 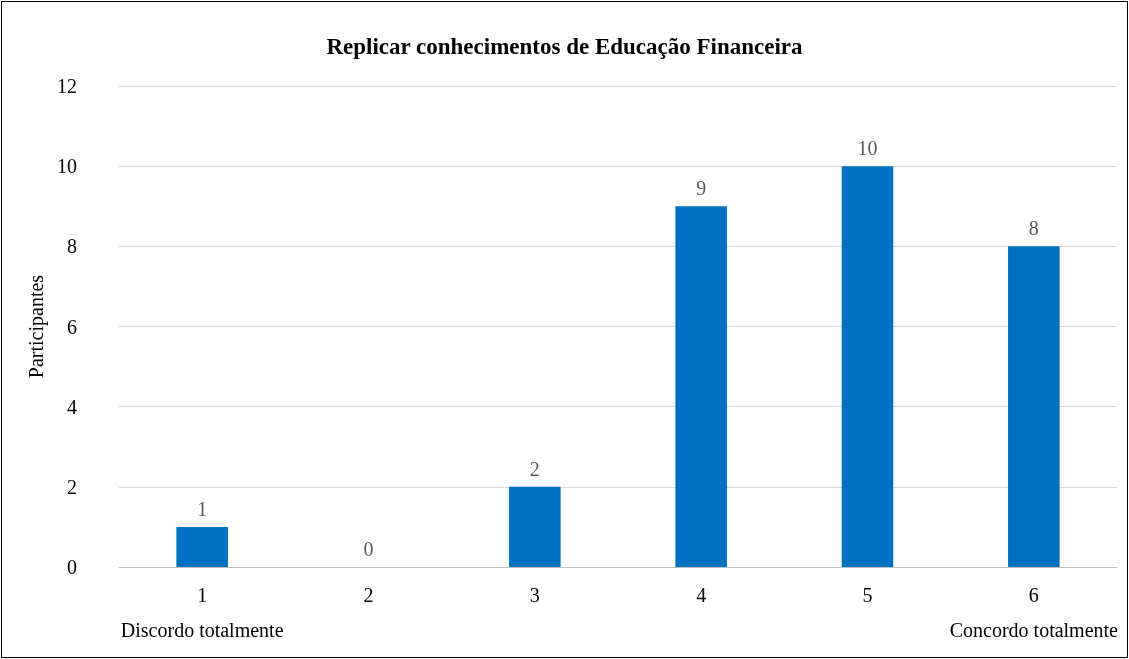 What do you see at coordinates (1034, 630) in the screenshot?
I see `text: Concordo totalmente` at bounding box center [1034, 630].